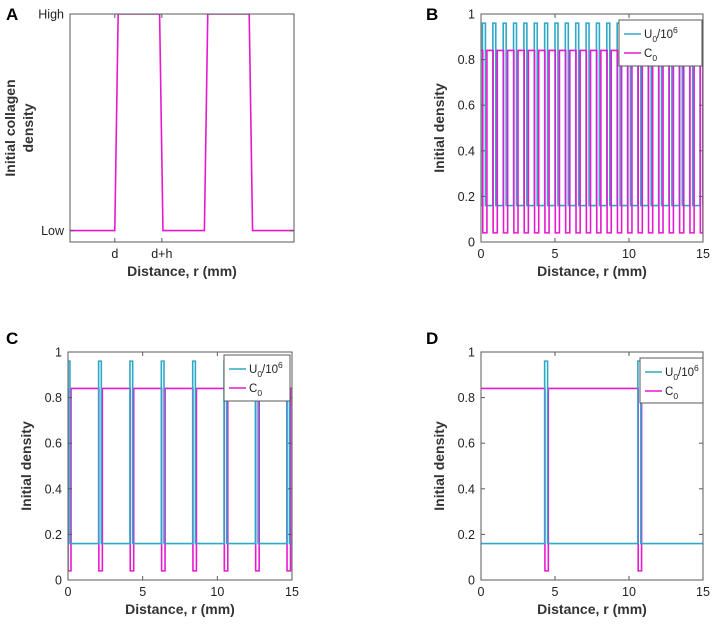 This screenshot has width=713, height=627. Describe the element at coordinates (592, 141) in the screenshot. I see `series-line-c0` at that location.